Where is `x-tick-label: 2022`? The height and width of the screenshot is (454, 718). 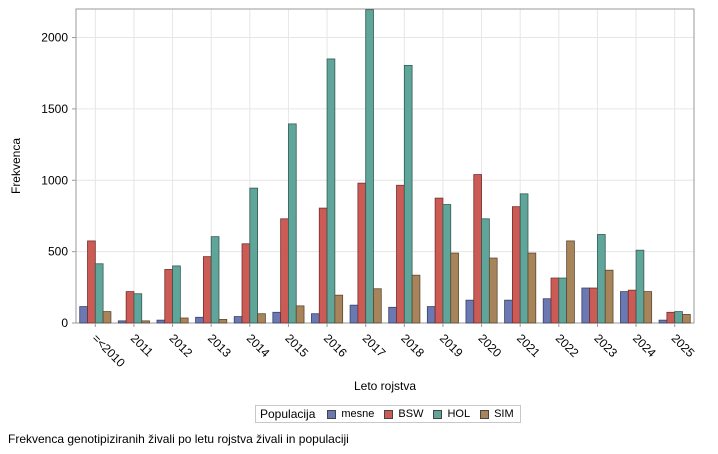
x-tick-label: 2022 is located at coordinates (567, 345).